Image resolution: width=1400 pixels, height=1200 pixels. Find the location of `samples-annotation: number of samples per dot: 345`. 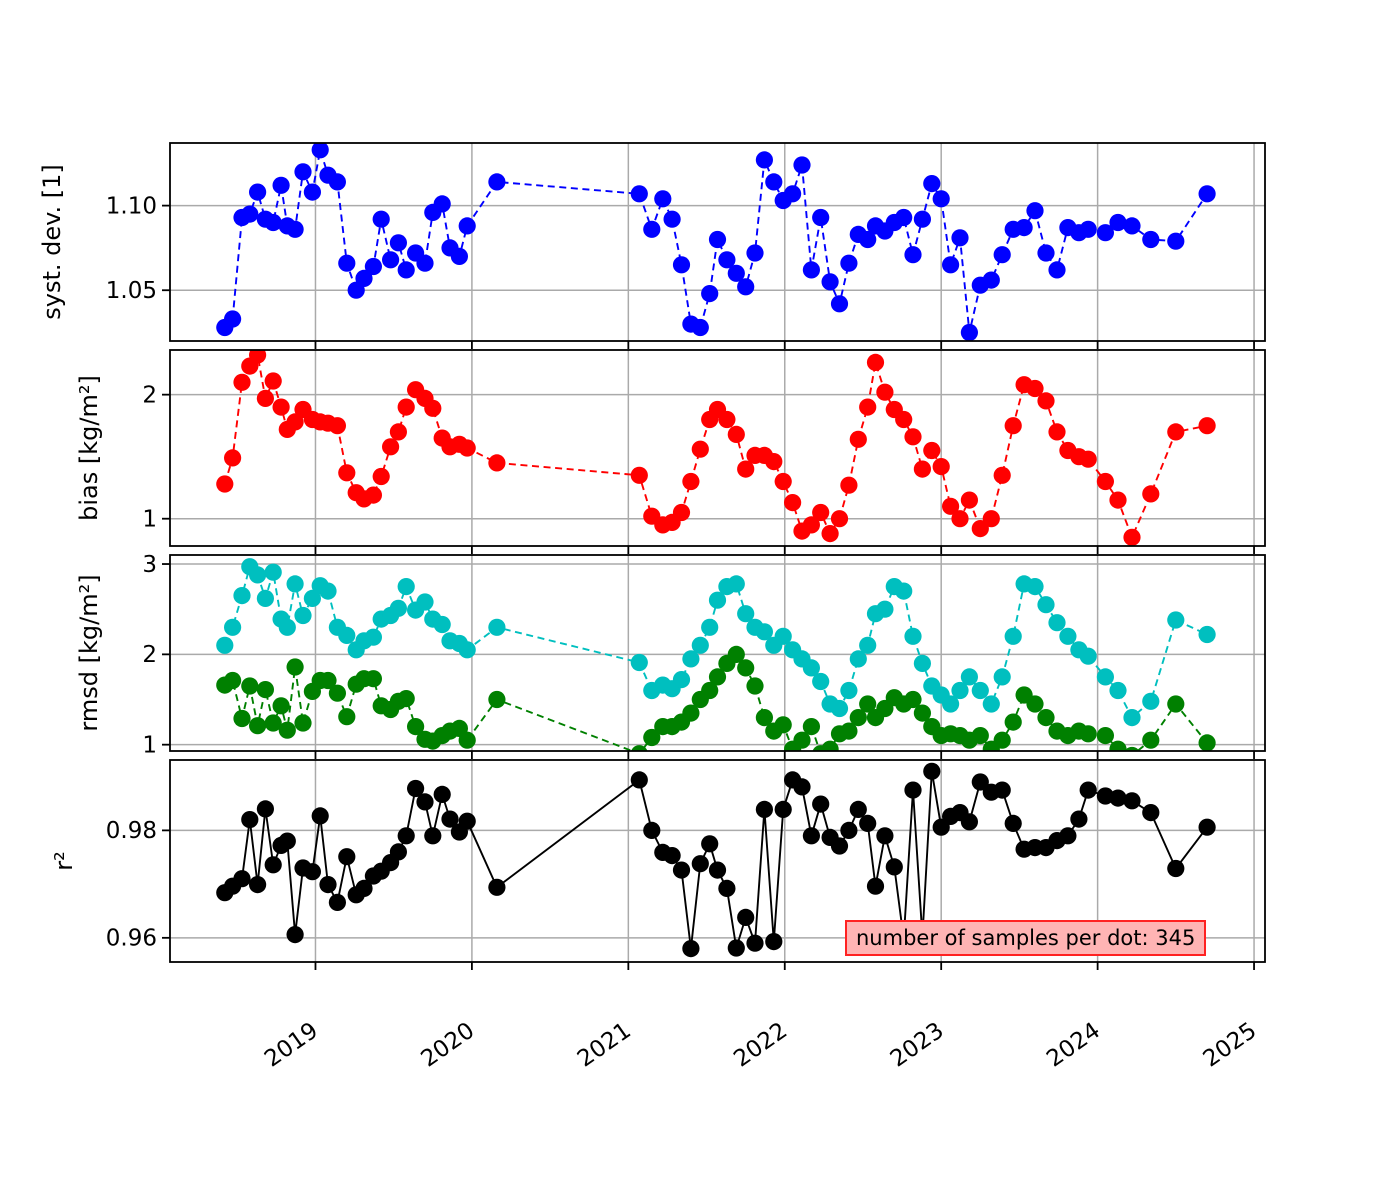

samples-annotation: number of samples per dot: 345 is located at coordinates (1026, 938).